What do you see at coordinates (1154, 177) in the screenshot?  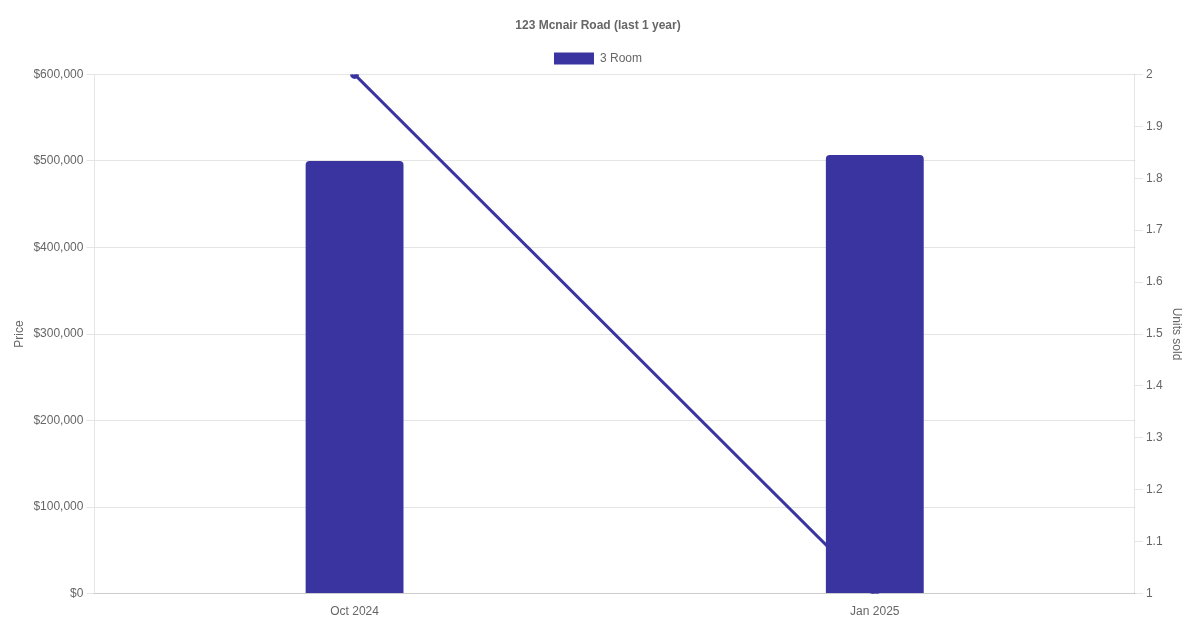 I see `y2-tick-label: 1.8` at bounding box center [1154, 177].